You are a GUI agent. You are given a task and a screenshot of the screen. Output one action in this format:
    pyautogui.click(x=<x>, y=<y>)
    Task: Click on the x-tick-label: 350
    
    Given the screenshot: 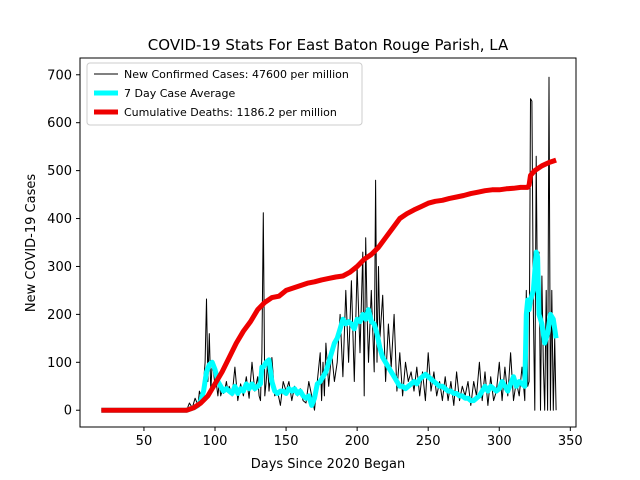 What is the action you would take?
    pyautogui.click(x=570, y=441)
    